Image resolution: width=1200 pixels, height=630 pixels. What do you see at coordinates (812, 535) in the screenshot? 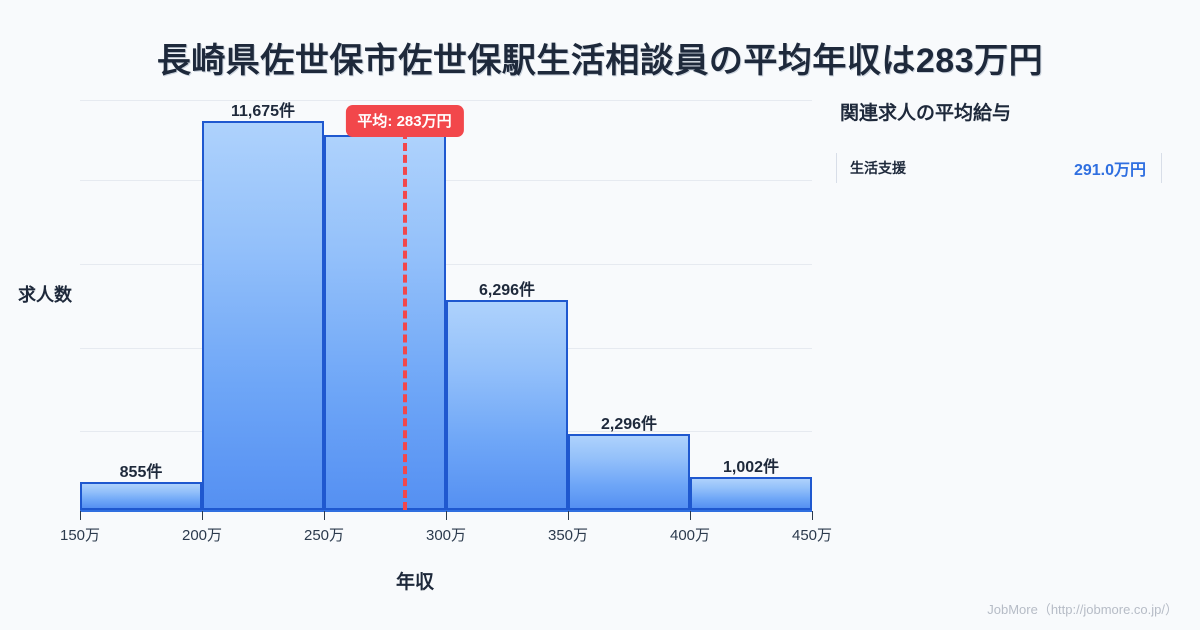
I see `x-axis-tick-label: 450万` at bounding box center [812, 535].